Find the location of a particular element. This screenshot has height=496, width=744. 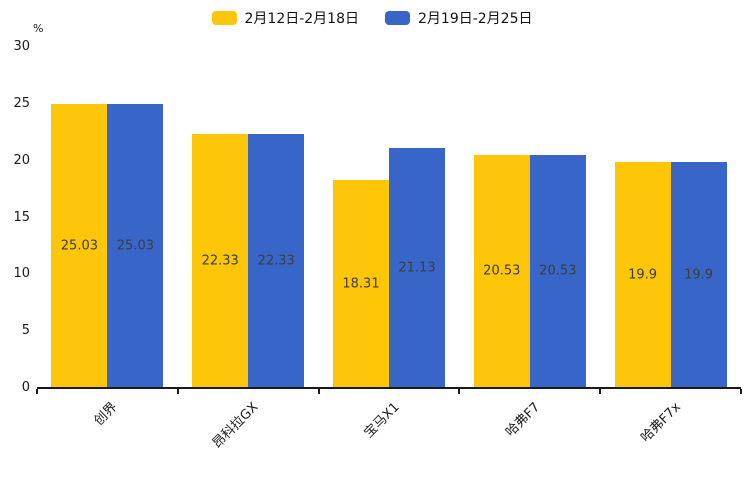

y-axis-unit-label: % is located at coordinates (38, 28).